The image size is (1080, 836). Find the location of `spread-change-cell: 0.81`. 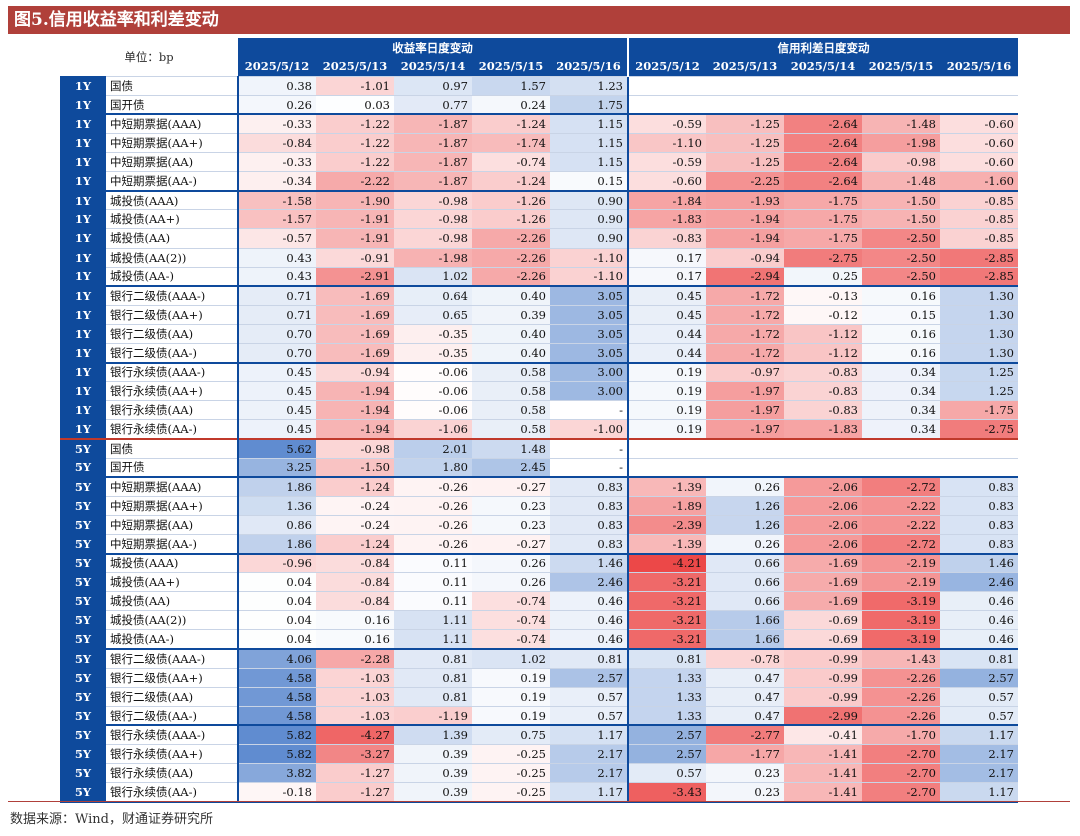

spread-change-cell: 0.81 is located at coordinates (979, 658).